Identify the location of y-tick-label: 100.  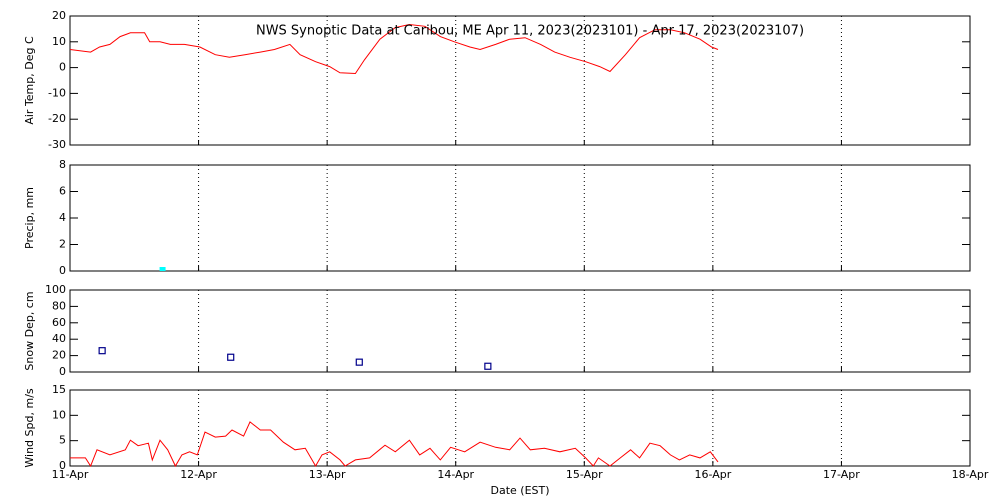
(55, 289).